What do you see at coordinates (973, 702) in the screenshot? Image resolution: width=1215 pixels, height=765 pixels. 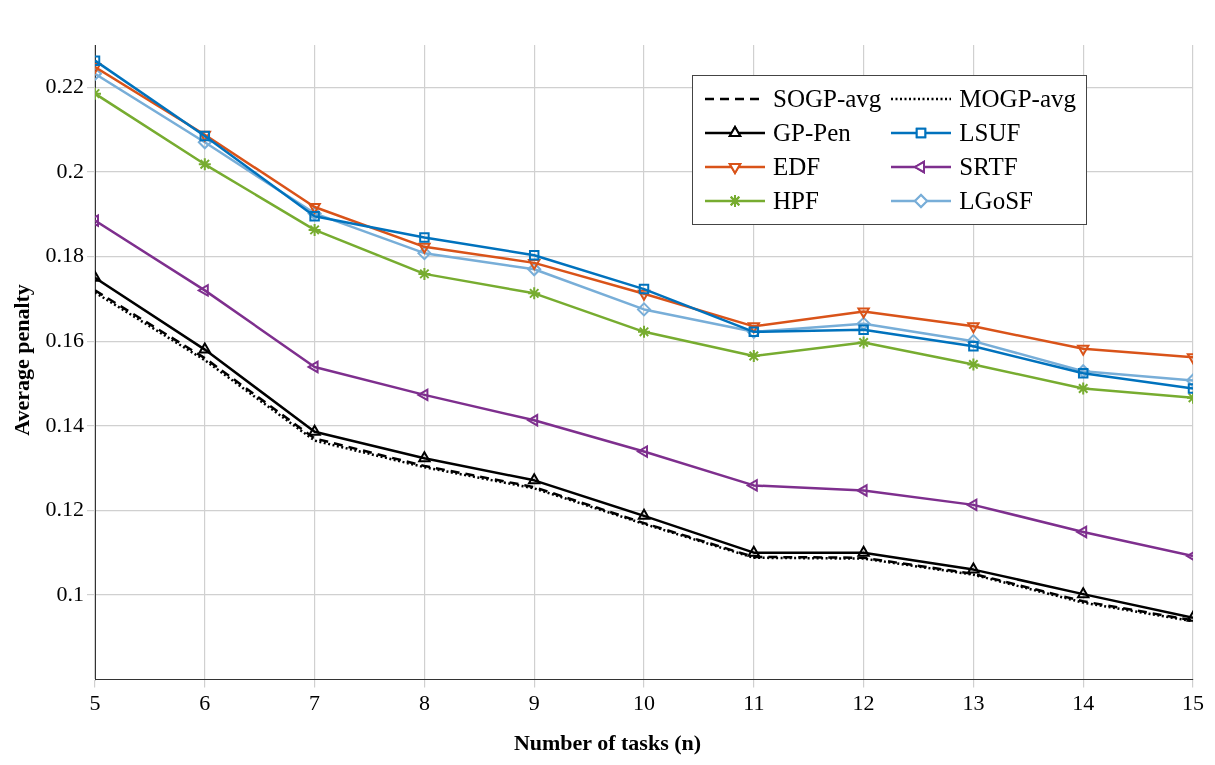 I see `x-tick-label: 13` at bounding box center [973, 702].